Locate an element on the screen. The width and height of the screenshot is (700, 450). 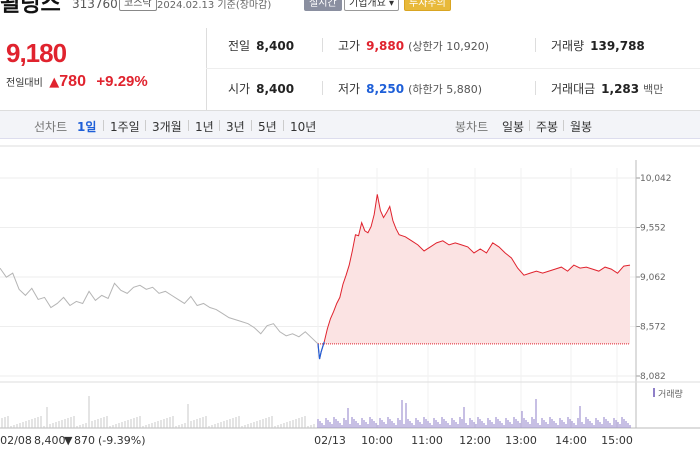
x-tick-label: 14:00 is located at coordinates (571, 440).